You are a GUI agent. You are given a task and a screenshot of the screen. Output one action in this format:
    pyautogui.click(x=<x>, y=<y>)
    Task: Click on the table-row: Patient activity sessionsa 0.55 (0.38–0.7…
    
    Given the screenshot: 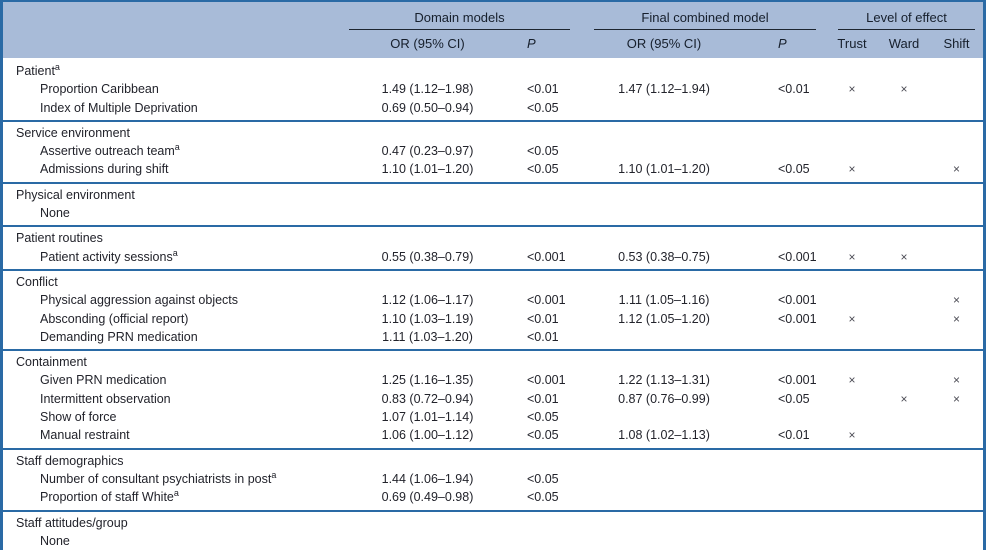 What is the action you would take?
    pyautogui.click(x=493, y=257)
    